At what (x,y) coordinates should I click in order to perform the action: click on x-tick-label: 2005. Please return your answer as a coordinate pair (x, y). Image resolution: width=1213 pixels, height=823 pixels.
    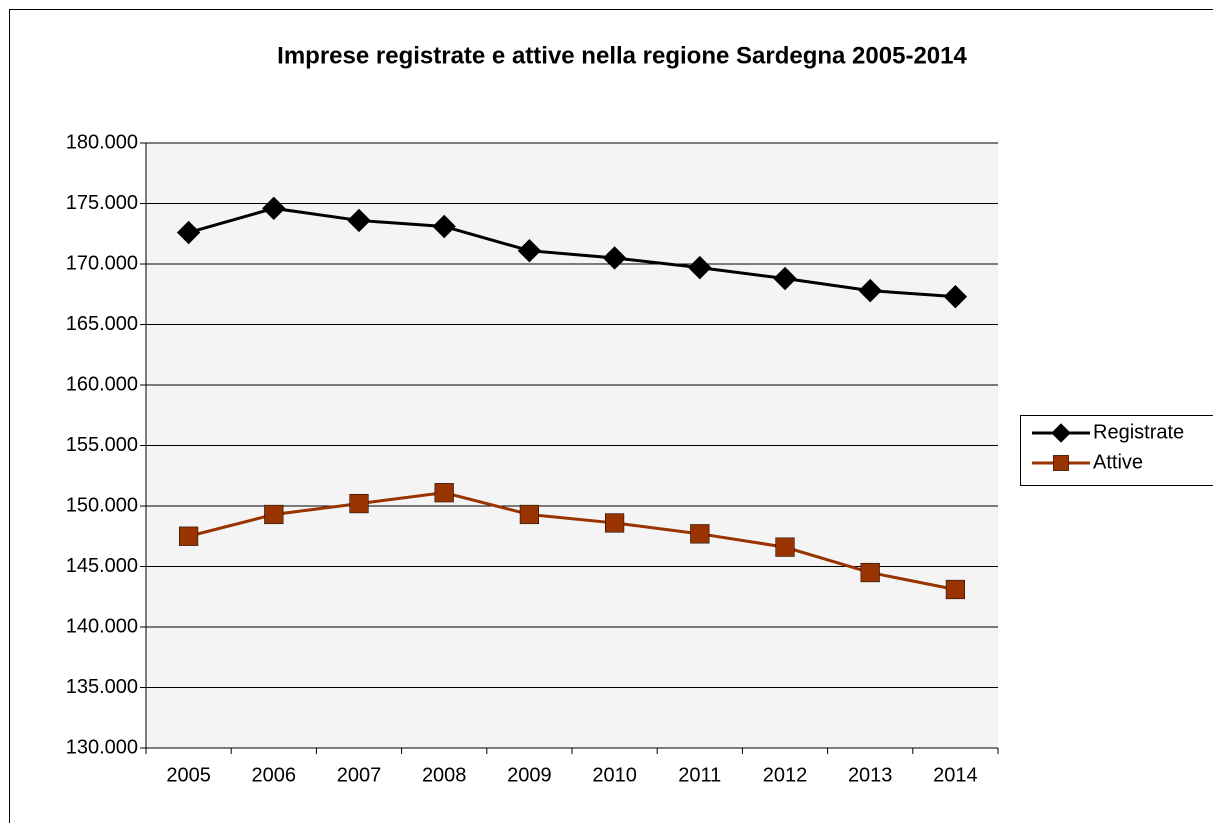
    Looking at the image, I should click on (188, 775).